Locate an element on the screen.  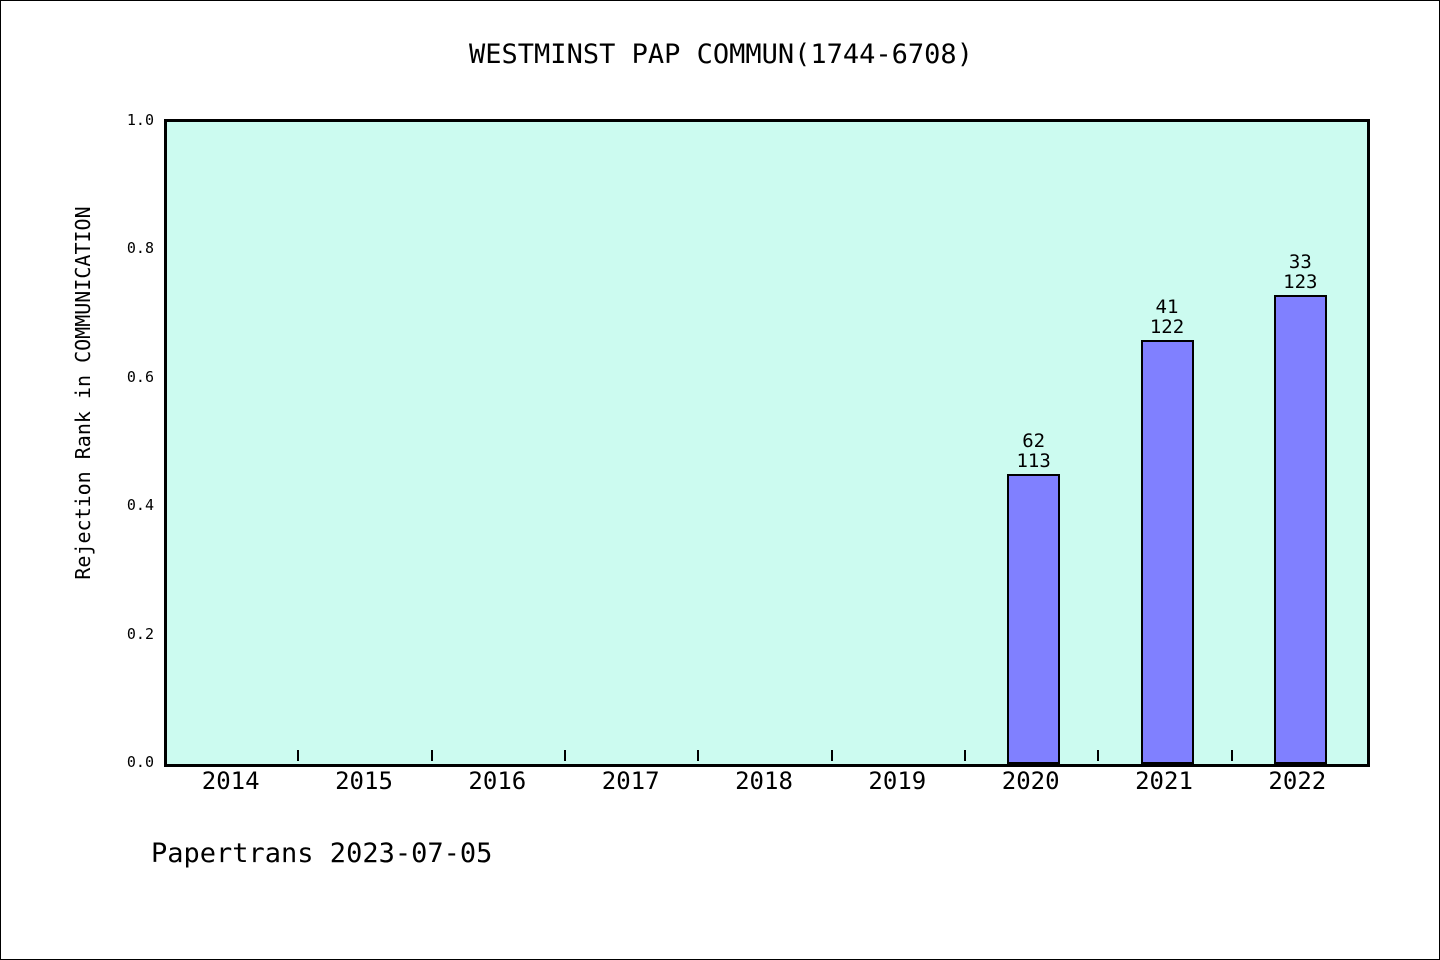
bar-value-bottom-2021: 122 is located at coordinates (1167, 327).